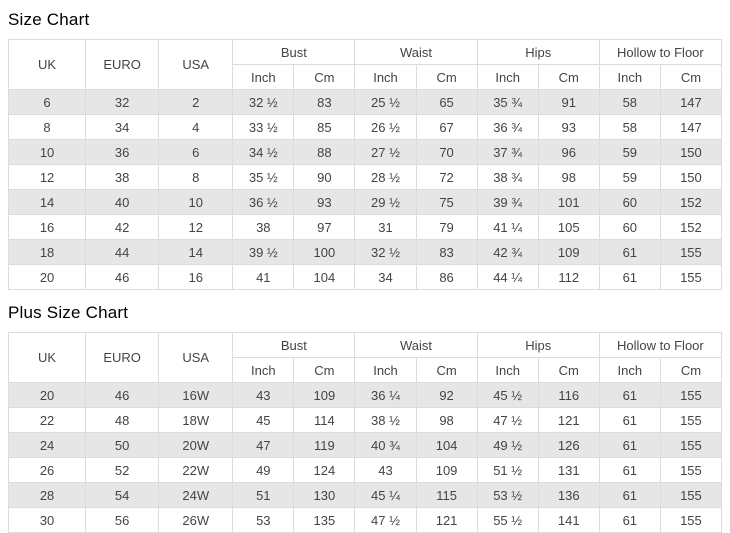 The height and width of the screenshot is (533, 730). I want to click on table-cell: 10, so click(196, 202).